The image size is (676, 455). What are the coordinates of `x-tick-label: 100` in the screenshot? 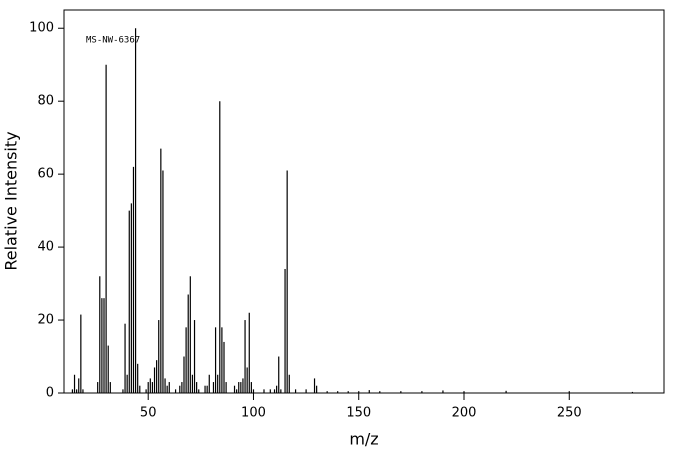 It's located at (253, 413).